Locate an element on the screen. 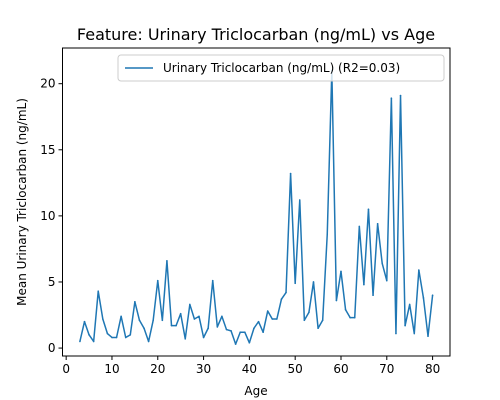 This screenshot has height=400, width=500. x-tick-label: 50 is located at coordinates (295, 369).